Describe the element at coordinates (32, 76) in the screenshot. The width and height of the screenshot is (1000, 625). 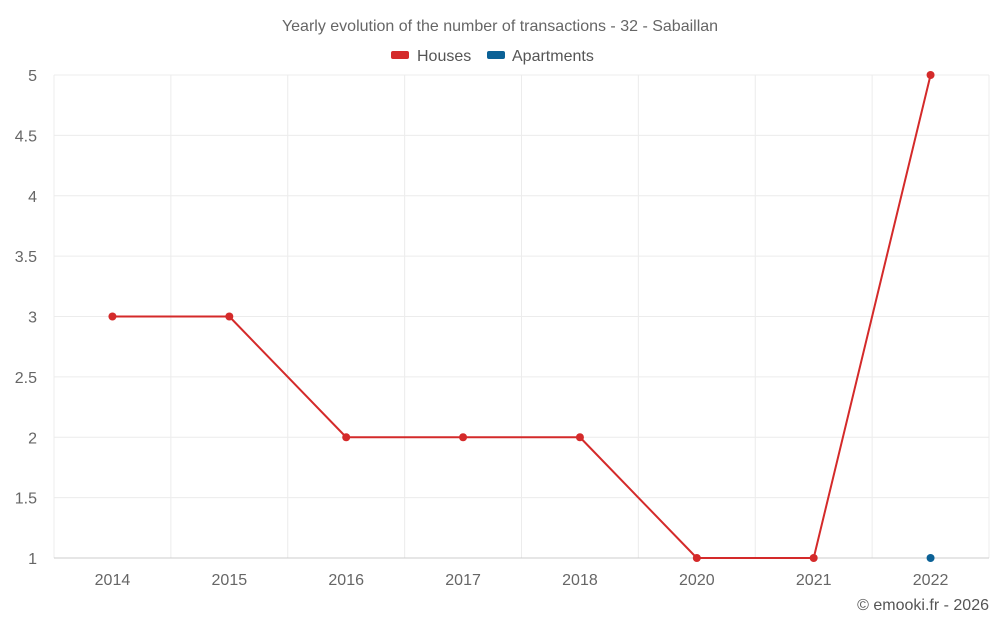
I see `y-tick-label: 5` at that location.